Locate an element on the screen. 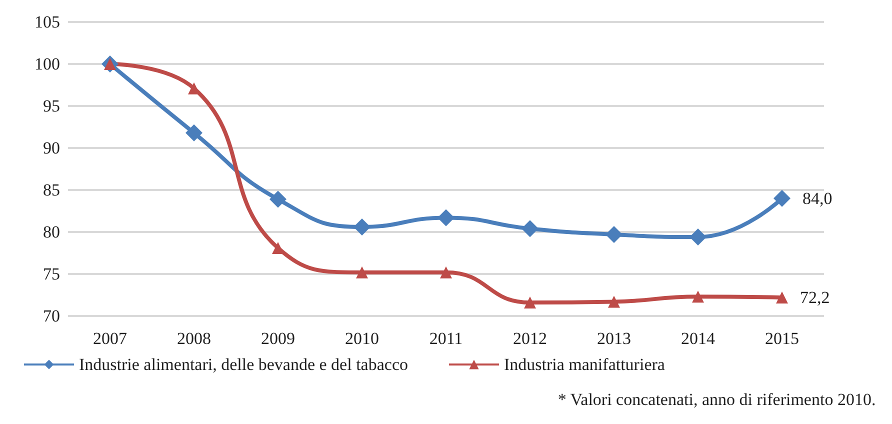  legend-label: Industria manifatturiera is located at coordinates (585, 364).